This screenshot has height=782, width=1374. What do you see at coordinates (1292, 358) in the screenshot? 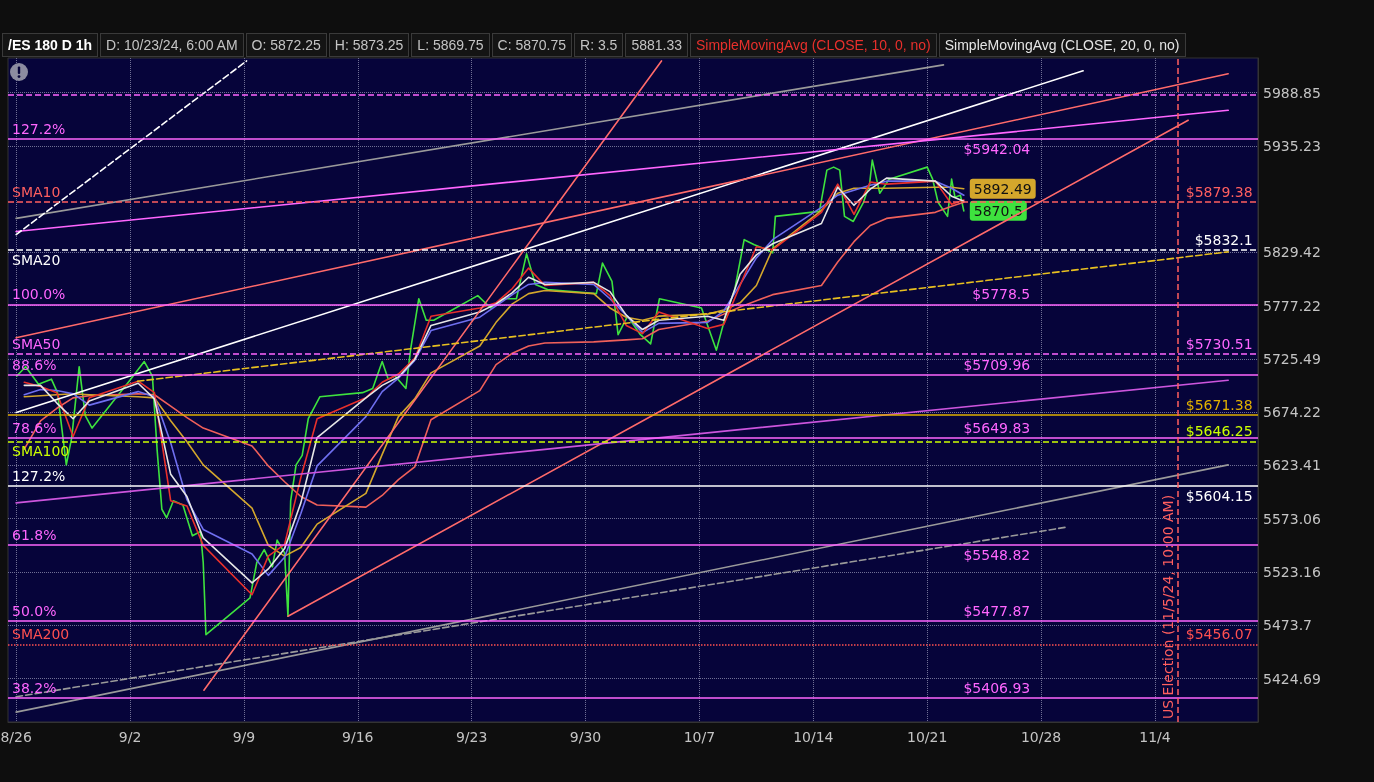
I see `y-tick-label: 5725.49` at bounding box center [1292, 358].